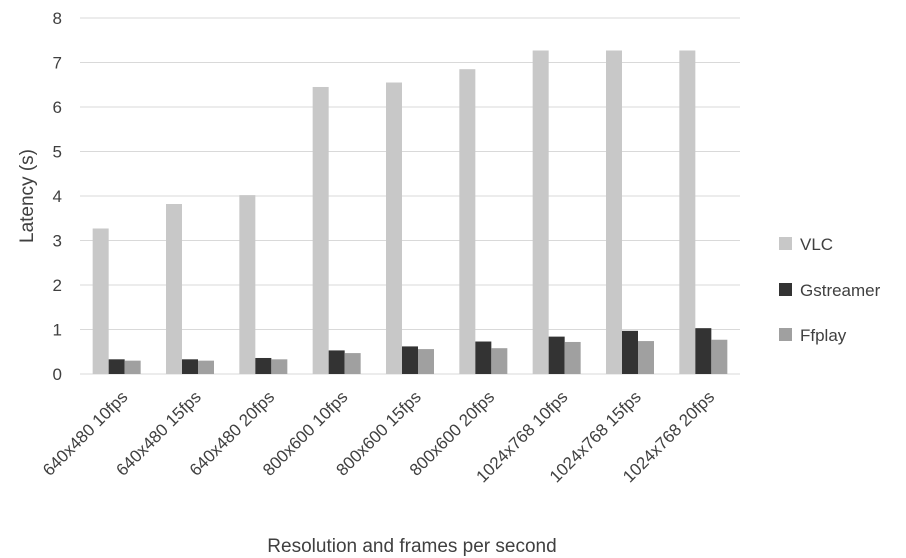 The image size is (906, 558). Describe the element at coordinates (840, 290) in the screenshot. I see `legend-label-gstreamer: Gstreamer` at that location.